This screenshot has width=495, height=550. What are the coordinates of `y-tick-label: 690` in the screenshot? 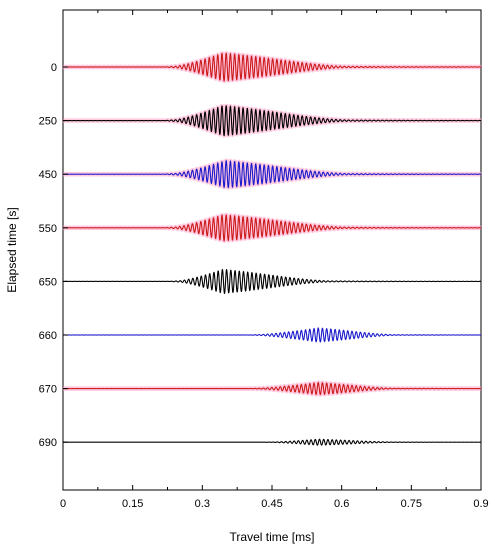 It's located at (48, 443).